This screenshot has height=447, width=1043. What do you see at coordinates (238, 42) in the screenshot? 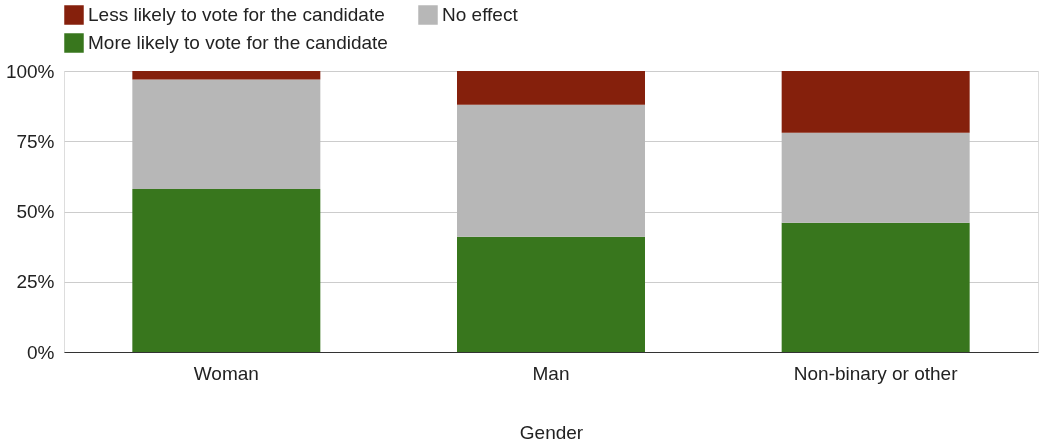
I see `legend-label: More likely to vote for the candidate` at bounding box center [238, 42].